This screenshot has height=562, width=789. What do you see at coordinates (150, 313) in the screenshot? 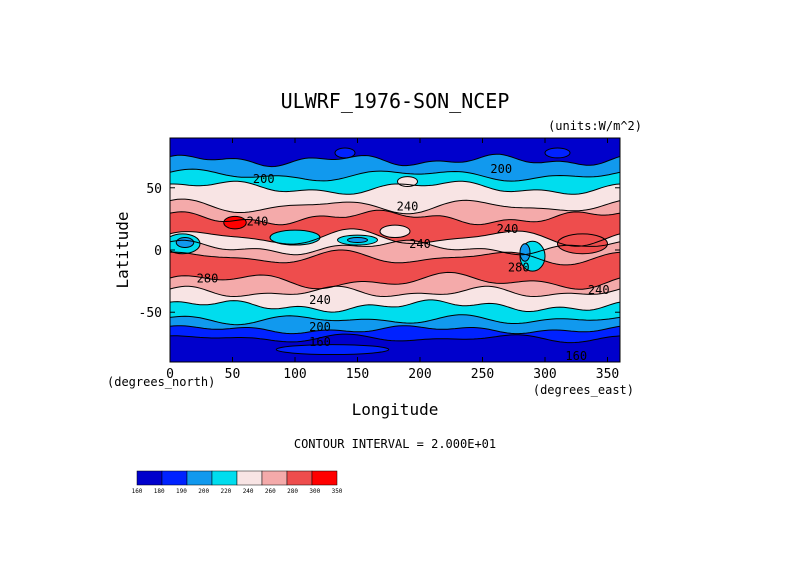
I see `y-tick-label: -50` at bounding box center [150, 313].